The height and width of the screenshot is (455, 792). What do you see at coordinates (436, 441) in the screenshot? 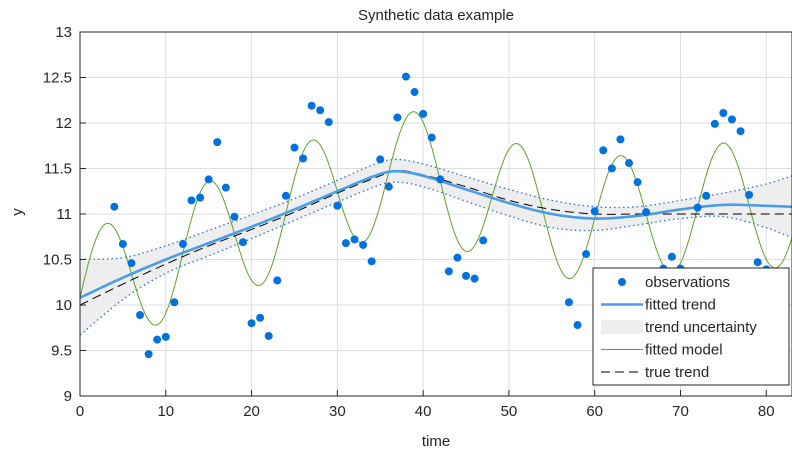
I see `x-axis-label: time` at bounding box center [436, 441].